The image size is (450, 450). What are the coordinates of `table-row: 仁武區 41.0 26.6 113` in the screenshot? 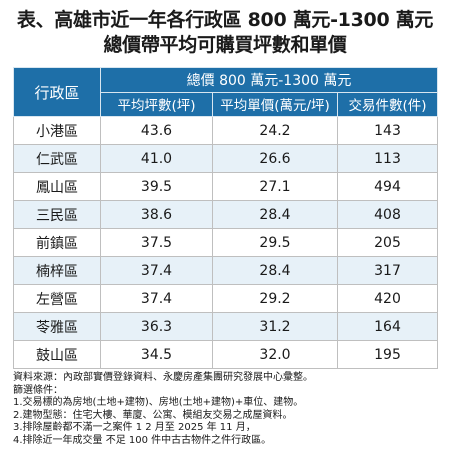 It's located at (226, 158).